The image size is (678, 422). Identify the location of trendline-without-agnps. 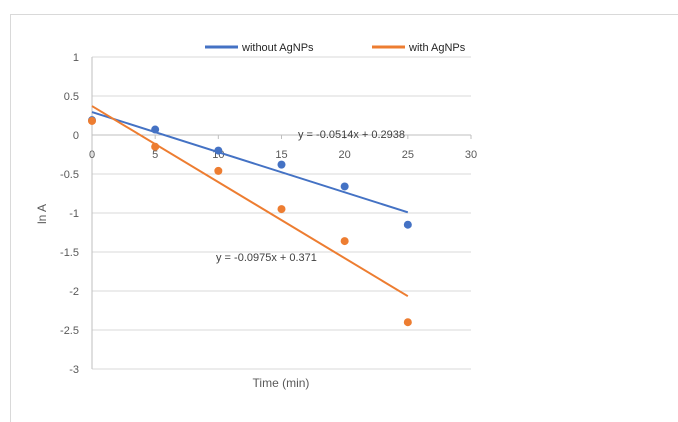
(250, 162).